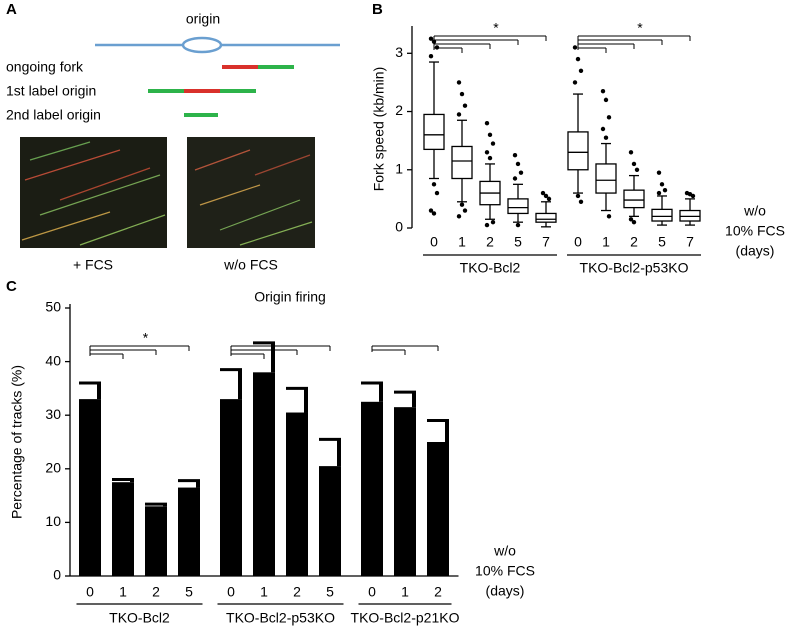 Image resolution: width=789 pixels, height=630 pixels. I want to click on schematic-label: ongoing fork, so click(45, 67).